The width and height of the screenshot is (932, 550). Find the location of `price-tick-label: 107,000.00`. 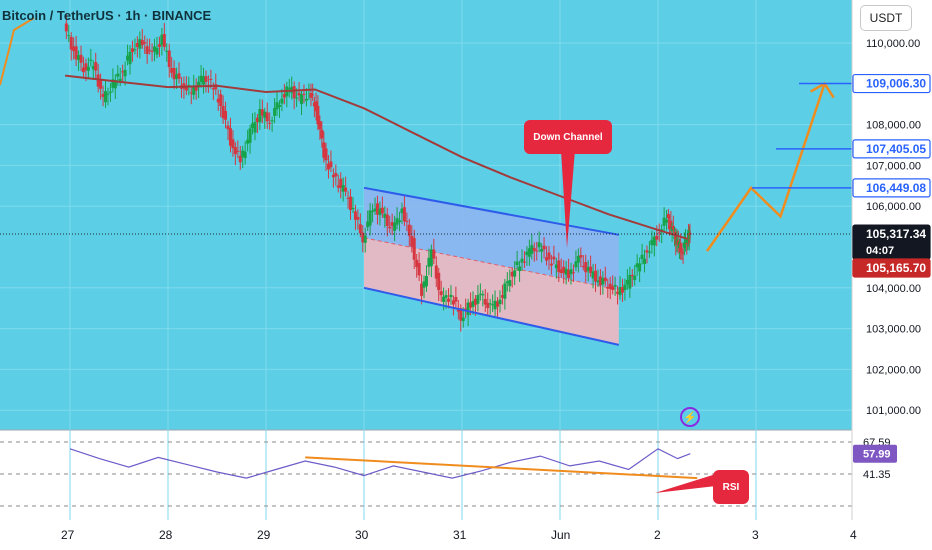

price-tick-label: 107,000.00 is located at coordinates (893, 166).